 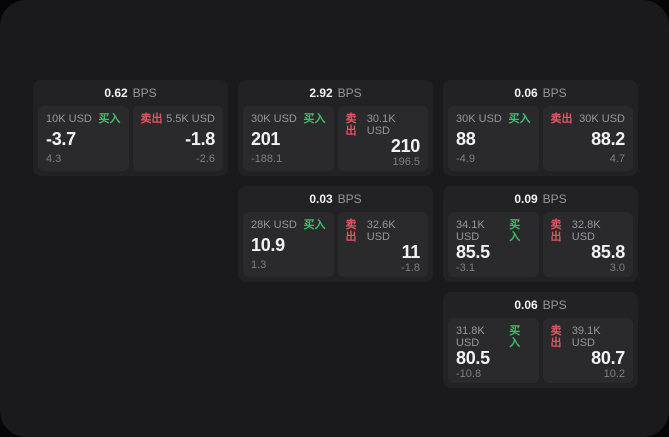 I want to click on sell-tile-header: 卖出 39.1K USD, so click(x=588, y=337).